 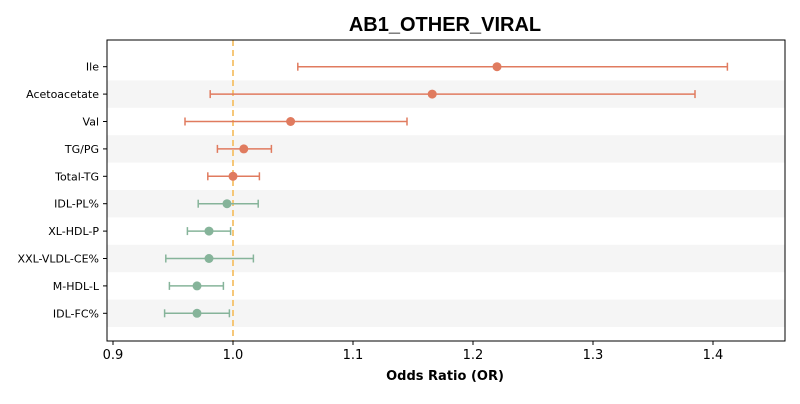 I want to click on y-tick-label: Val, so click(x=91, y=122).